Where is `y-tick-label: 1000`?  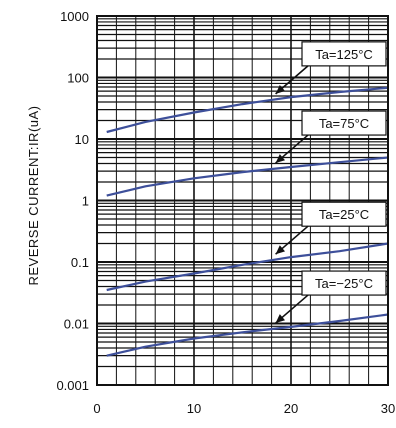 y-tick-label: 1000 is located at coordinates (74, 16).